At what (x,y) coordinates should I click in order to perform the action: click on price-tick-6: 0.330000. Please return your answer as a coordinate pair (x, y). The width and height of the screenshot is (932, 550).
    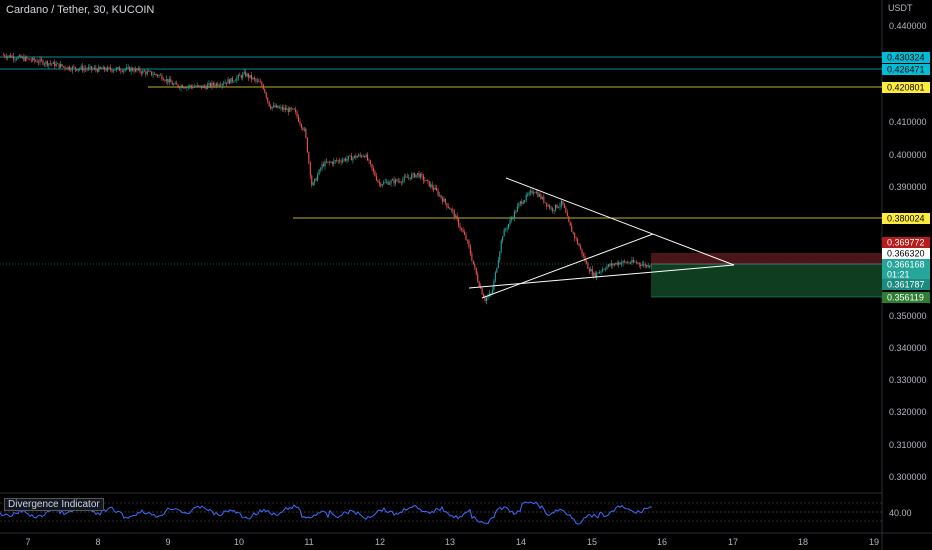
    Looking at the image, I should click on (908, 380).